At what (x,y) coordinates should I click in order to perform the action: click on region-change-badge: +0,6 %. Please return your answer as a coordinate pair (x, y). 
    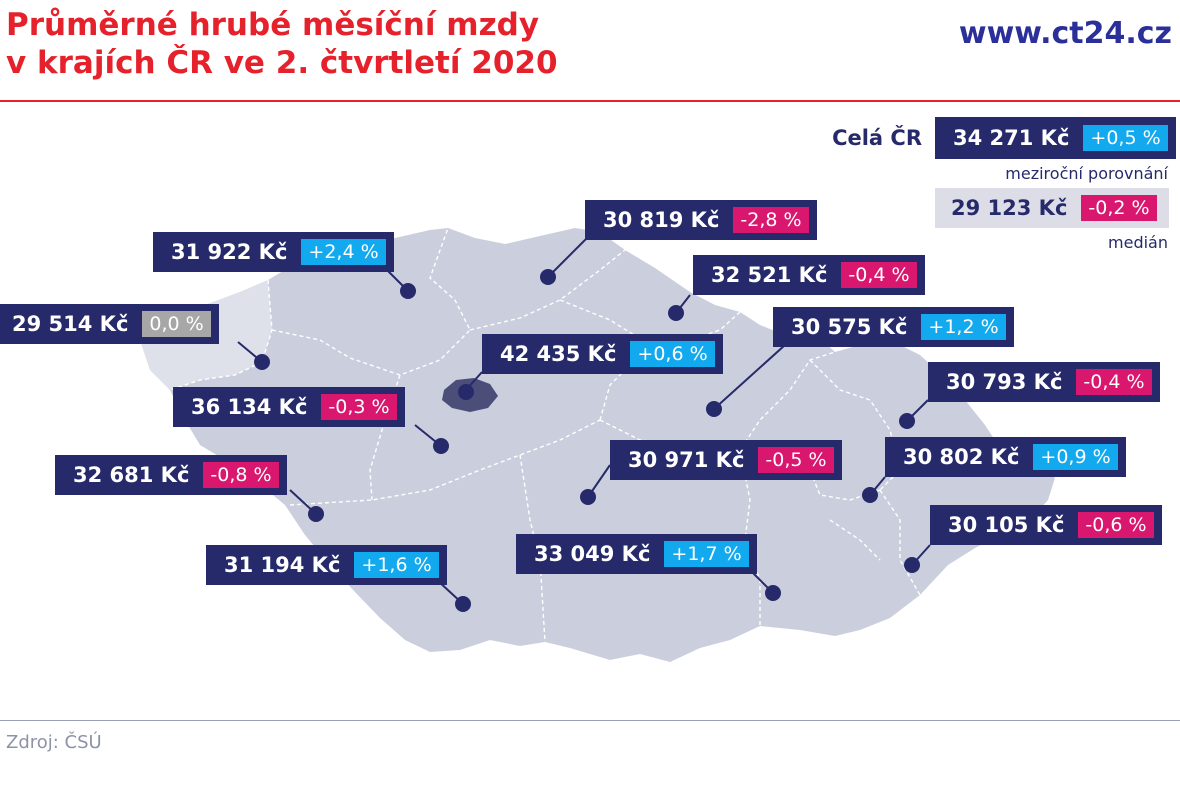
    Looking at the image, I should click on (672, 354).